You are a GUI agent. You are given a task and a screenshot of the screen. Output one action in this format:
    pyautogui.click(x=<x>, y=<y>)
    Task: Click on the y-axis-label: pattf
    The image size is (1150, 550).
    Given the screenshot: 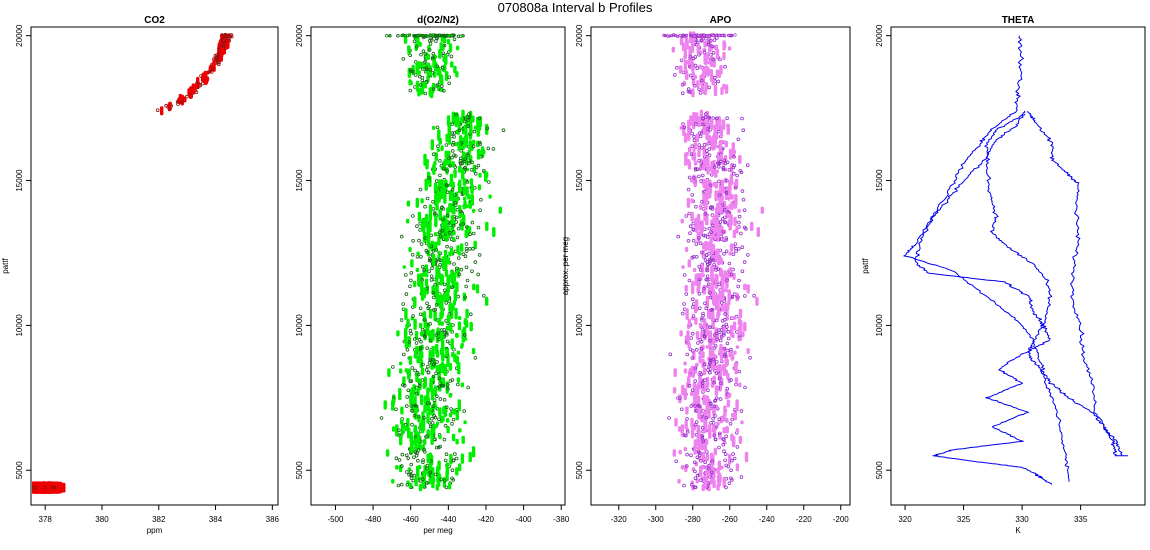 What is the action you would take?
    pyautogui.click(x=865, y=265)
    